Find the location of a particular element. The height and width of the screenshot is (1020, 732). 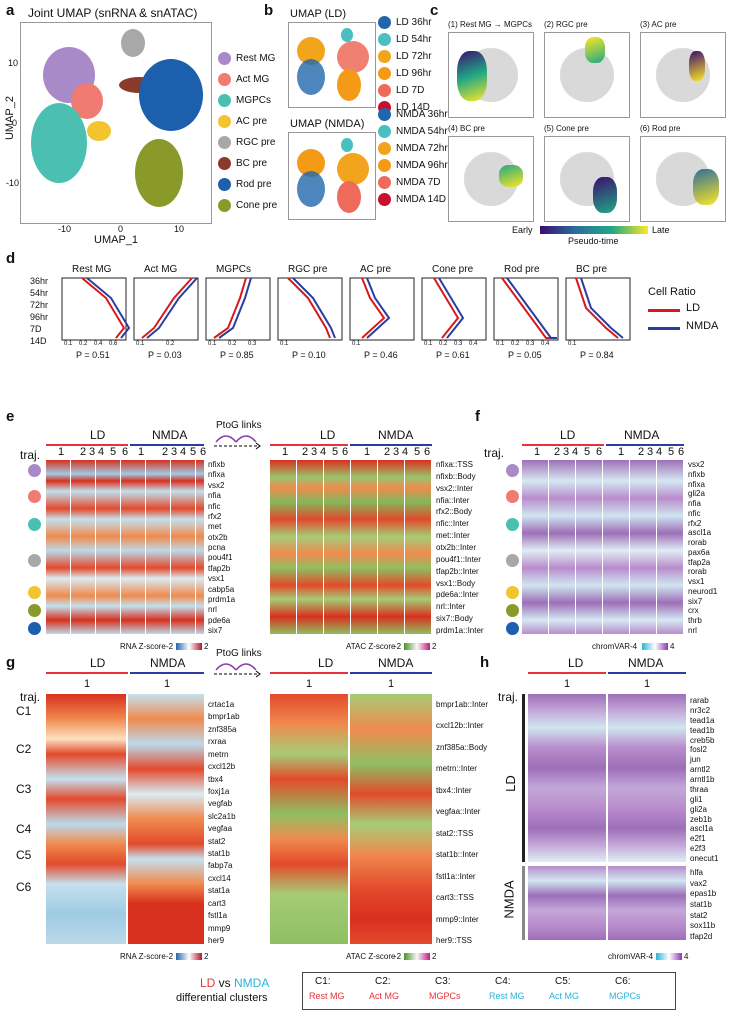

umap-ld-title: UMAP (LD) is located at coordinates (318, 14).